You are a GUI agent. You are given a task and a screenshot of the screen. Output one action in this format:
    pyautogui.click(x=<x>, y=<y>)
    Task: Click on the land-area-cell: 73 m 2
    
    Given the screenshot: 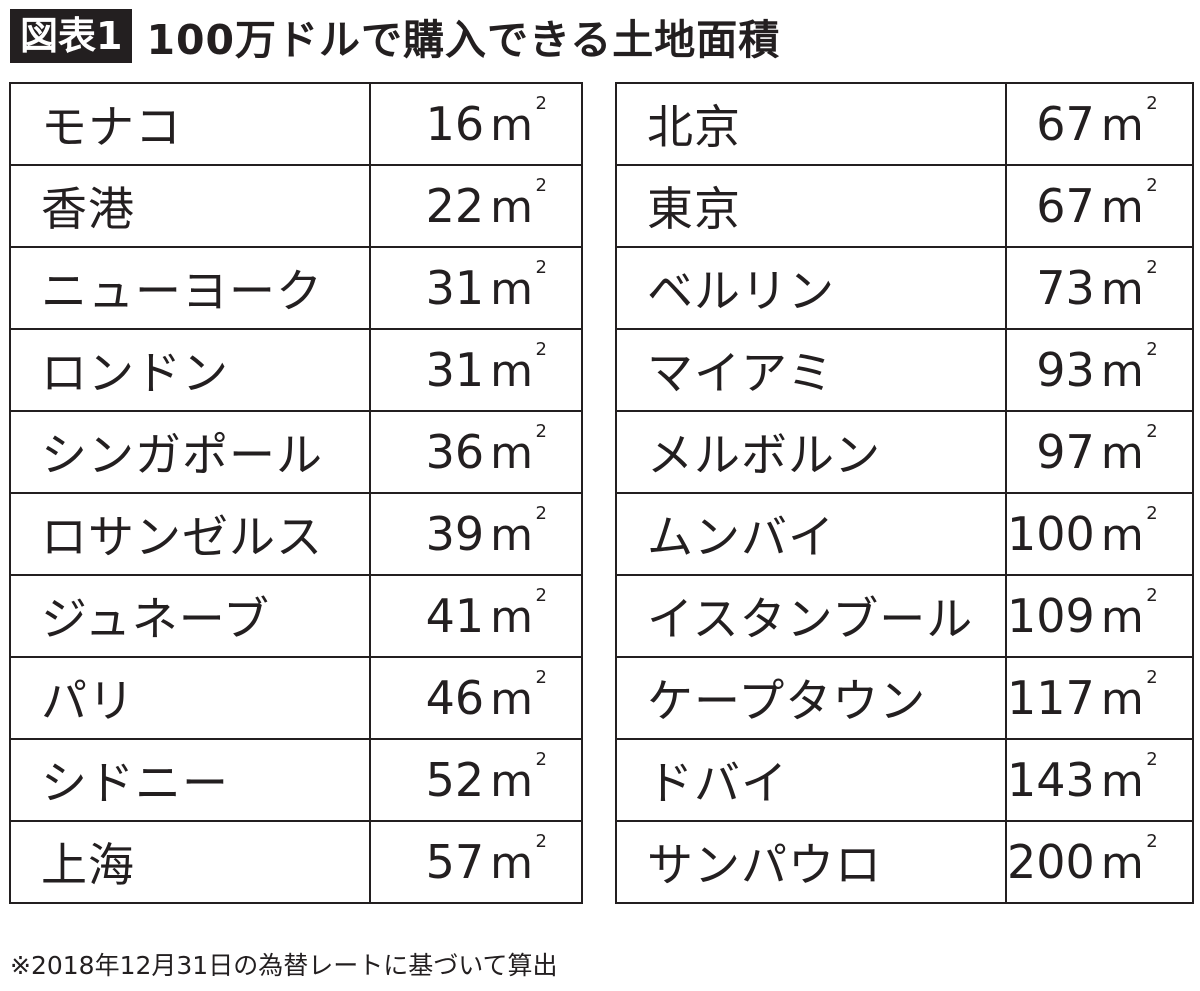 What is the action you would take?
    pyautogui.click(x=1099, y=288)
    